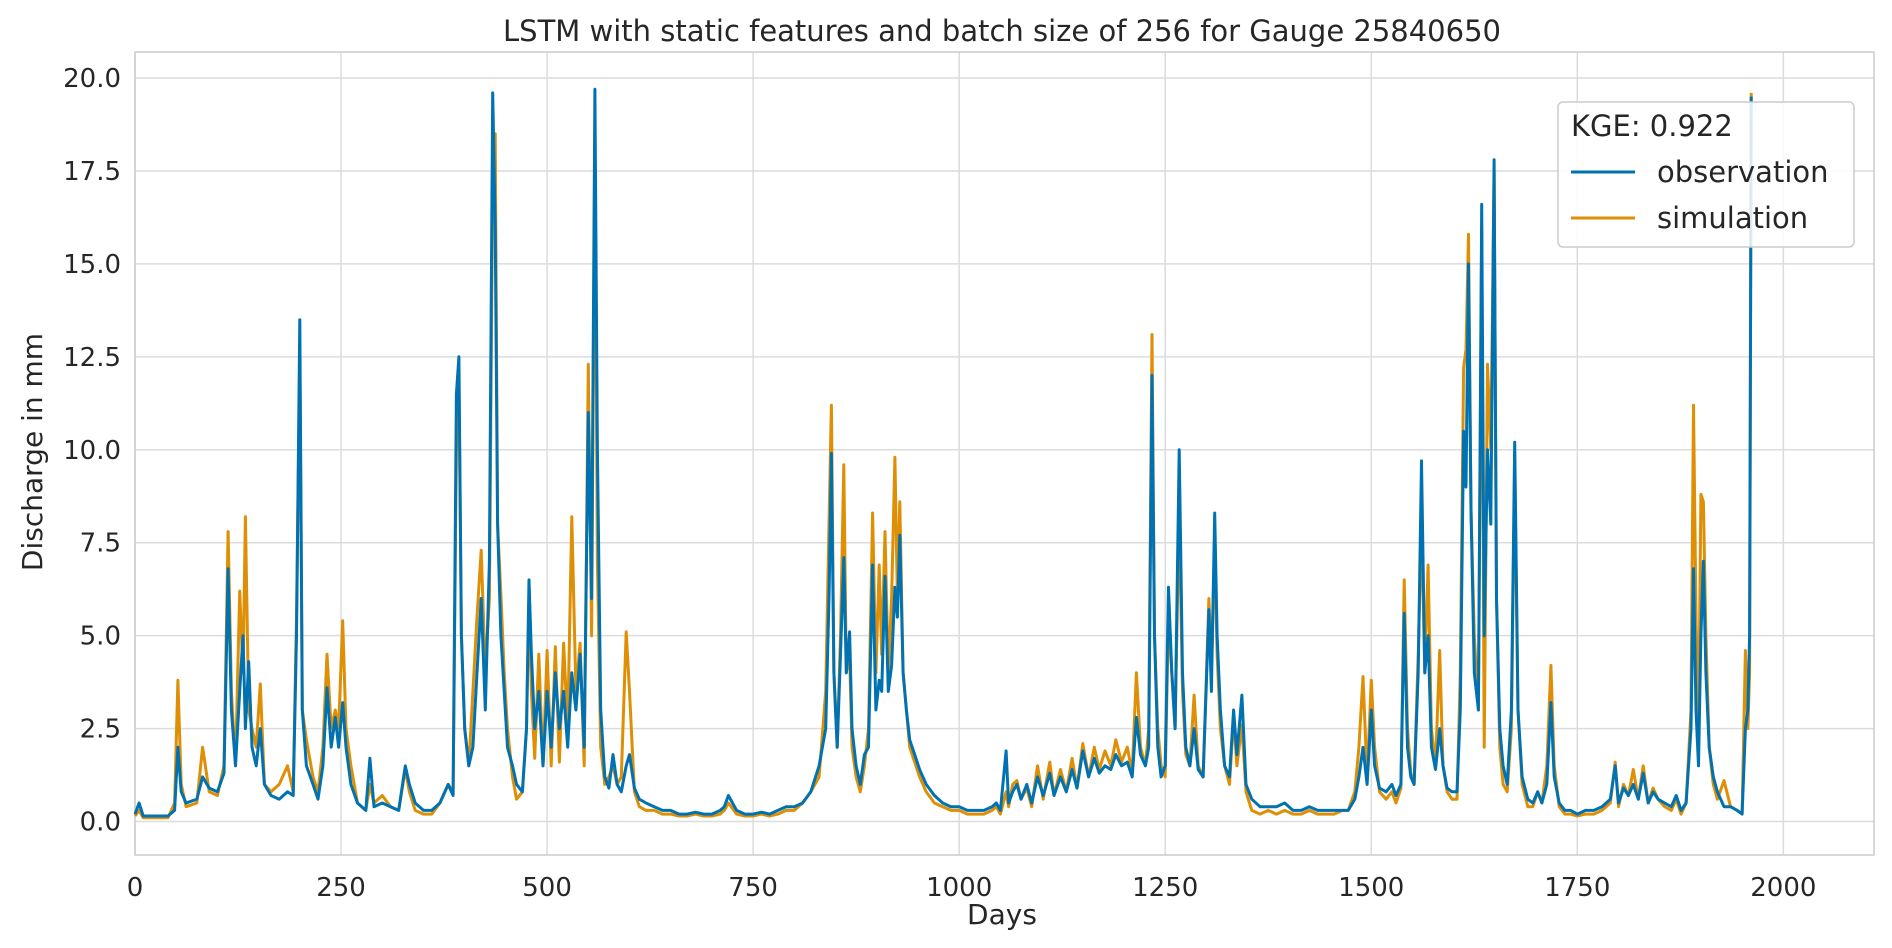  What do you see at coordinates (1577, 888) in the screenshot?
I see `x-tick-label: 1750` at bounding box center [1577, 888].